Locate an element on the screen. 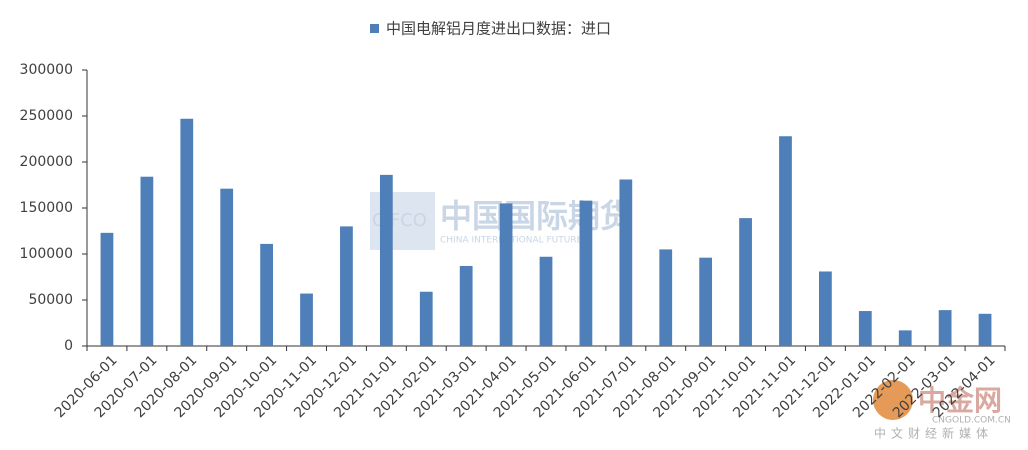 The width and height of the screenshot is (1028, 450). watermark: CNGOLD.COM.CN is located at coordinates (971, 421).